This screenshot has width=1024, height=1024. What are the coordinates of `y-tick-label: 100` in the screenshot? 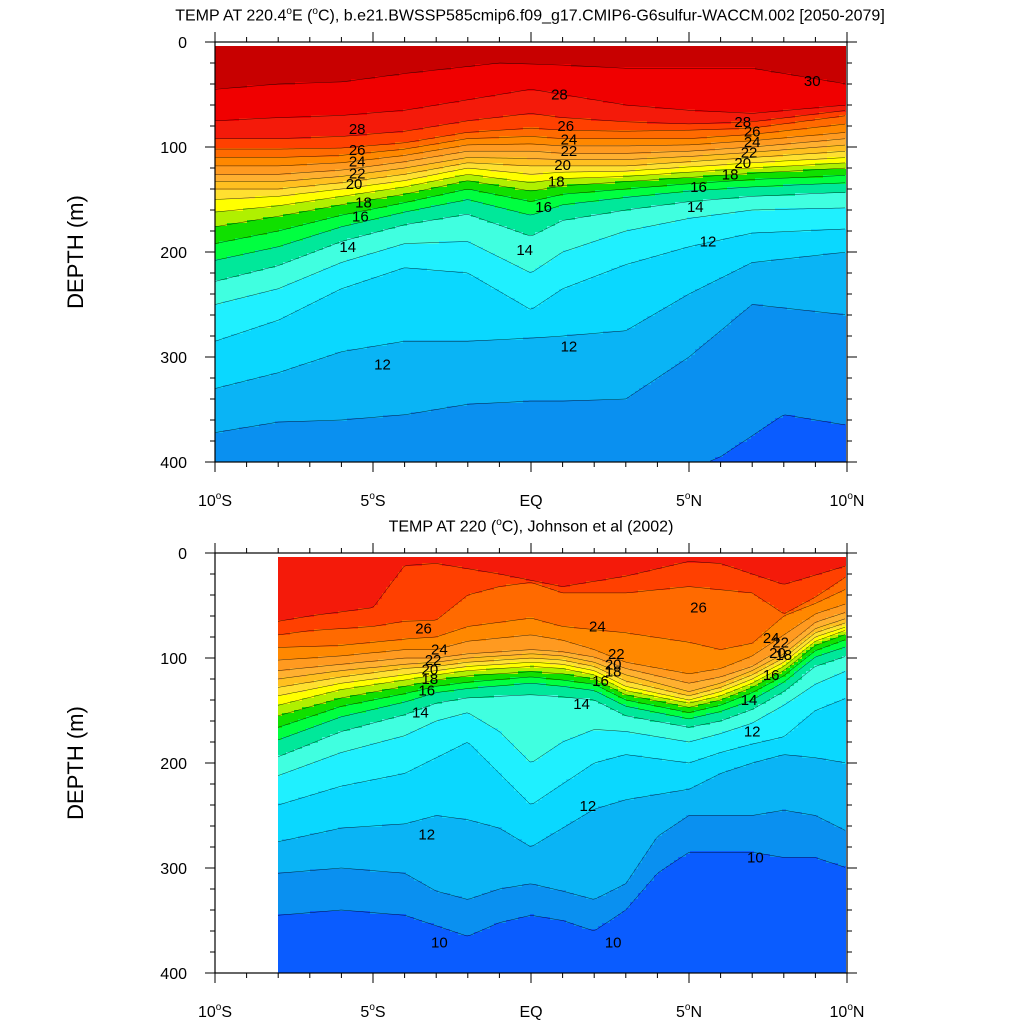 It's located at (173, 148).